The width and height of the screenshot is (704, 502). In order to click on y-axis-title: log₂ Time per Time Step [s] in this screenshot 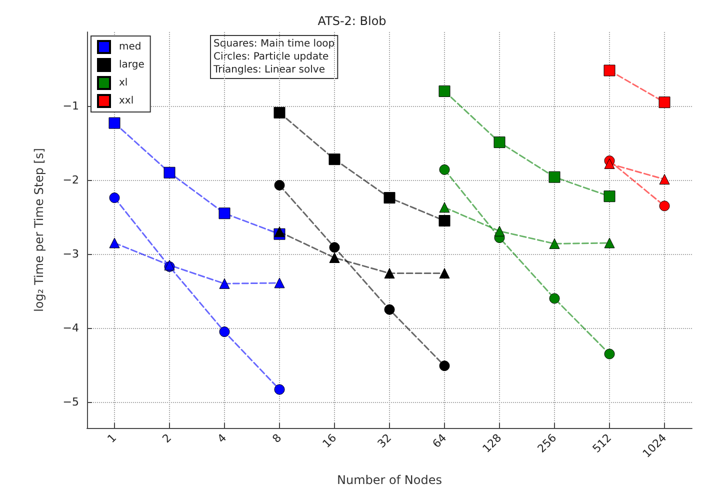, I will do `click(39, 230)`.